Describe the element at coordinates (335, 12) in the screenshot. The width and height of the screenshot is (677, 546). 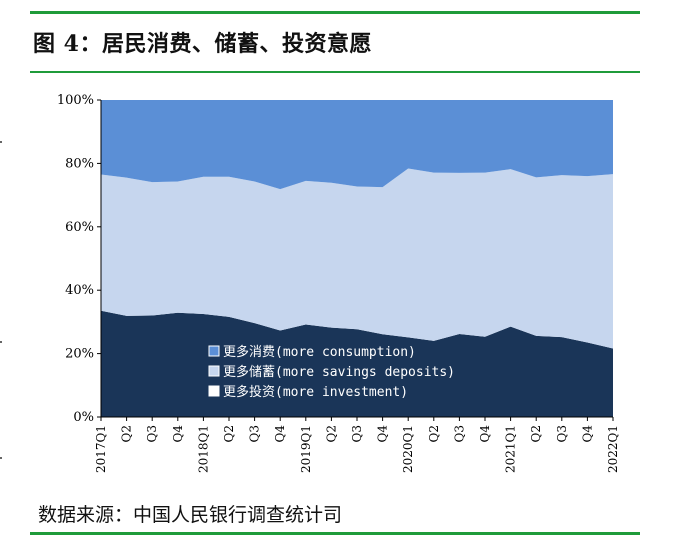
I see `top-rule` at that location.